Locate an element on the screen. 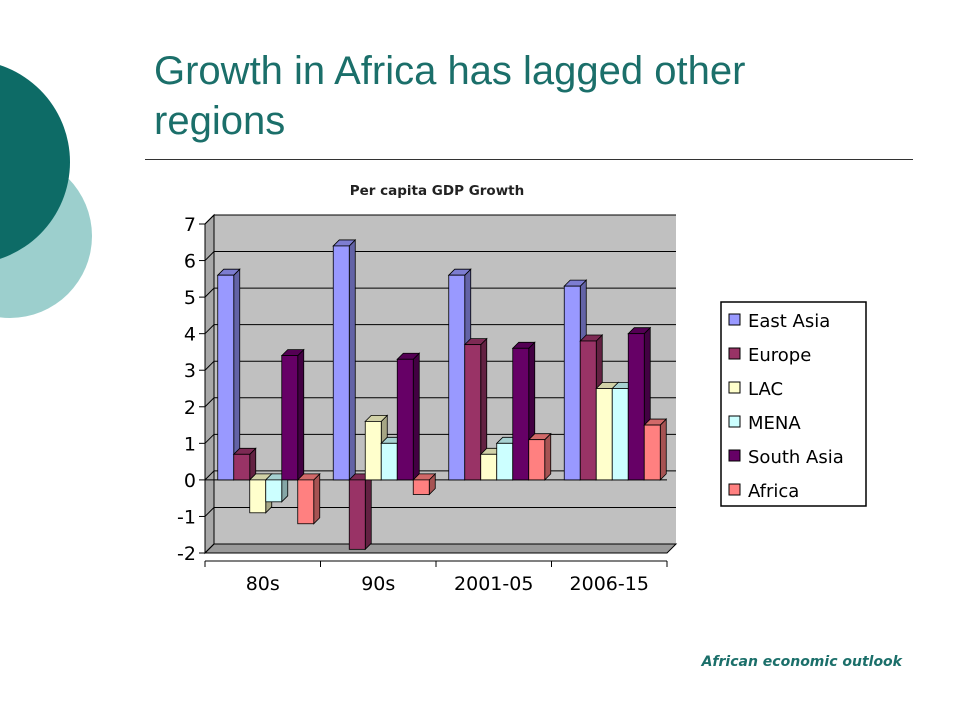 The image size is (960, 720). floor is located at coordinates (440, 548).